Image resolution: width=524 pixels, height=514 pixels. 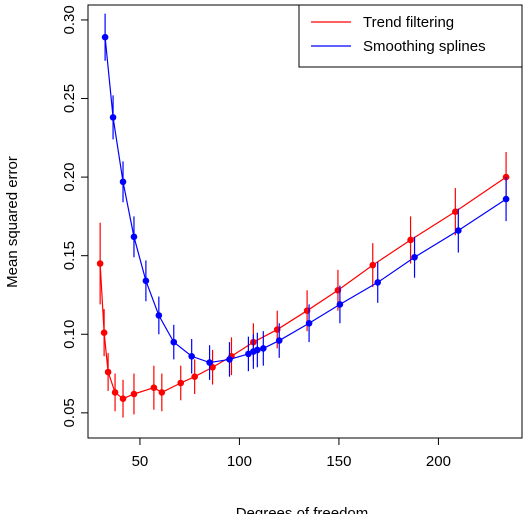 What do you see at coordinates (424, 46) in the screenshot?
I see `legend-label: Smoothing splines` at bounding box center [424, 46].